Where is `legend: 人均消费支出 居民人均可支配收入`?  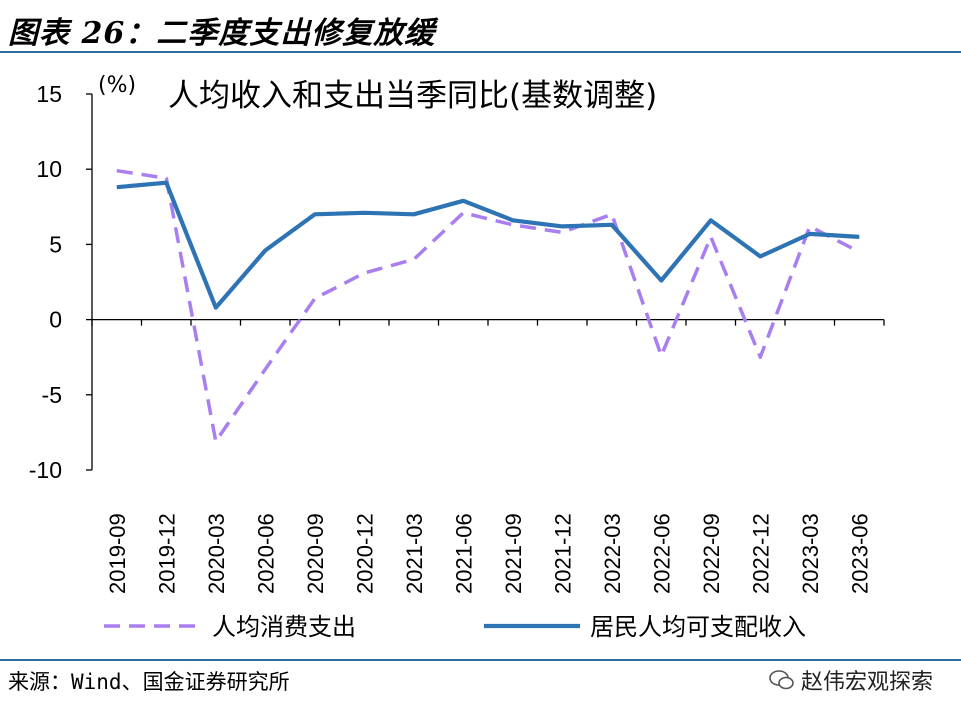 legend: 人均消费支出 居民人均可支配收入 is located at coordinates (455, 627).